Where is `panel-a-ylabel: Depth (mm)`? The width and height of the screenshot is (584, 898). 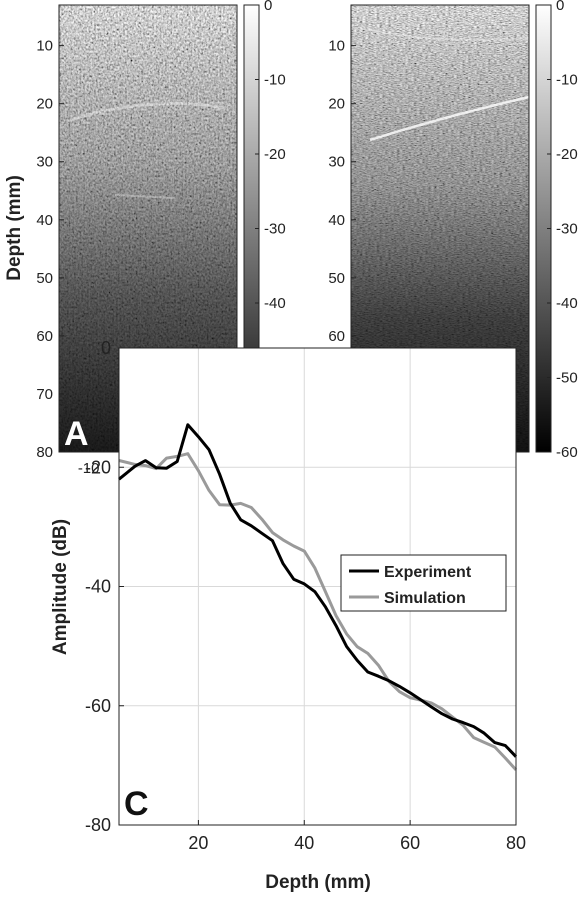 panel-a-ylabel: Depth (mm) is located at coordinates (14, 228).